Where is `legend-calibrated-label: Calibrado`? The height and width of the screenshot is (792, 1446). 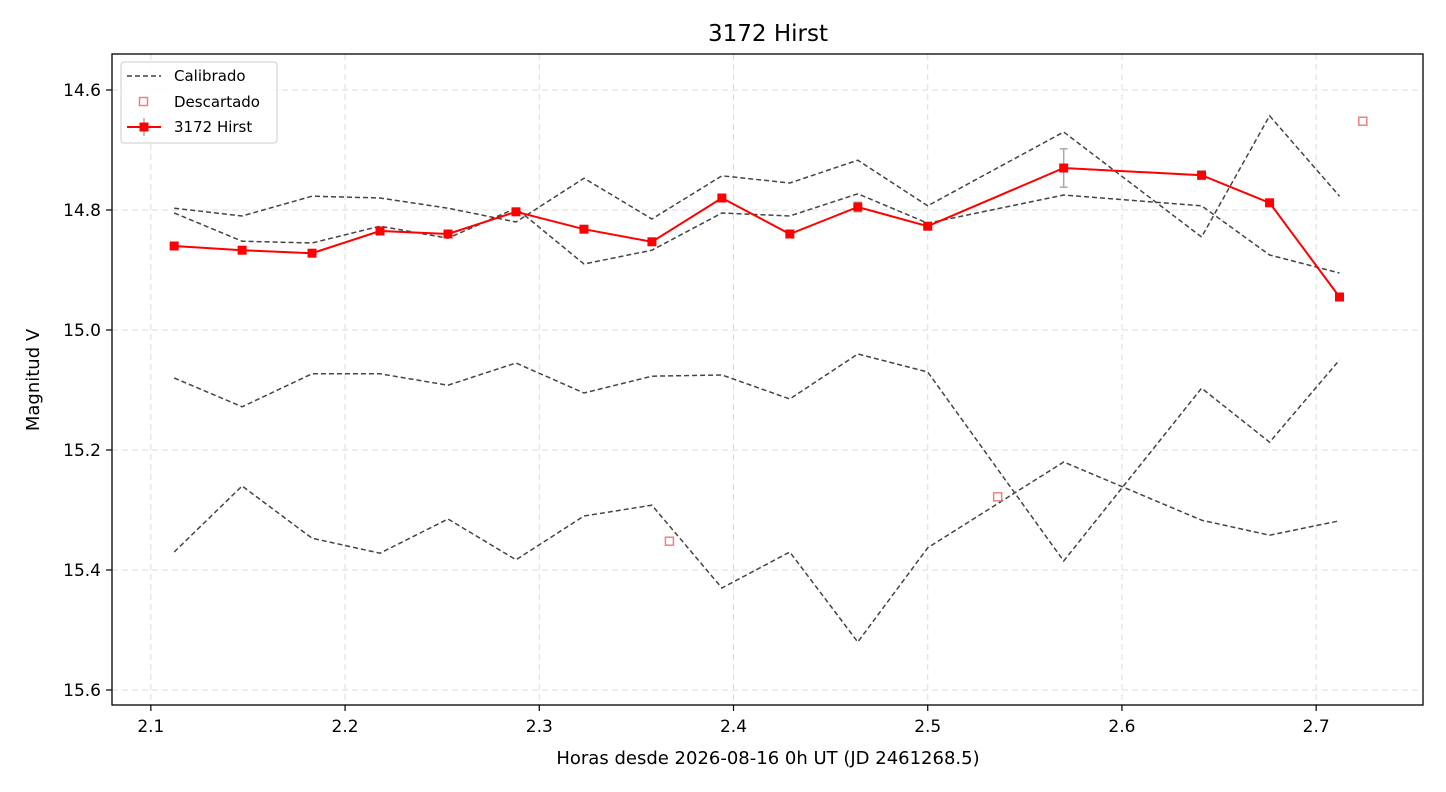
legend-calibrated-label: Calibrado is located at coordinates (210, 76).